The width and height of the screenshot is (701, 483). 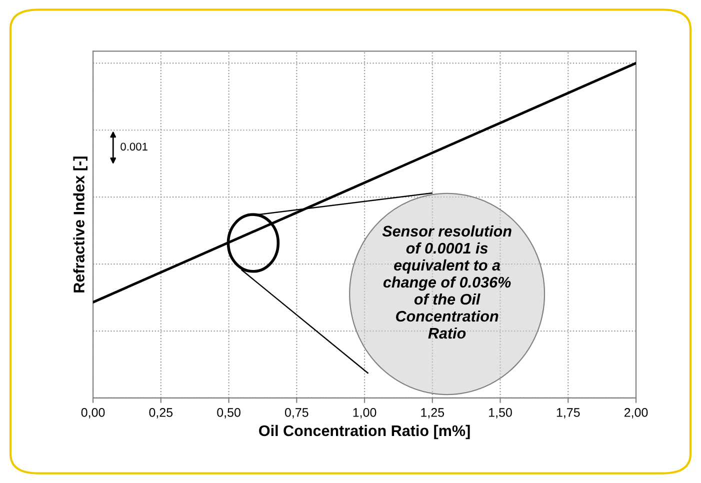 What do you see at coordinates (161, 413) in the screenshot?
I see `x-tick-label: 0,25` at bounding box center [161, 413].